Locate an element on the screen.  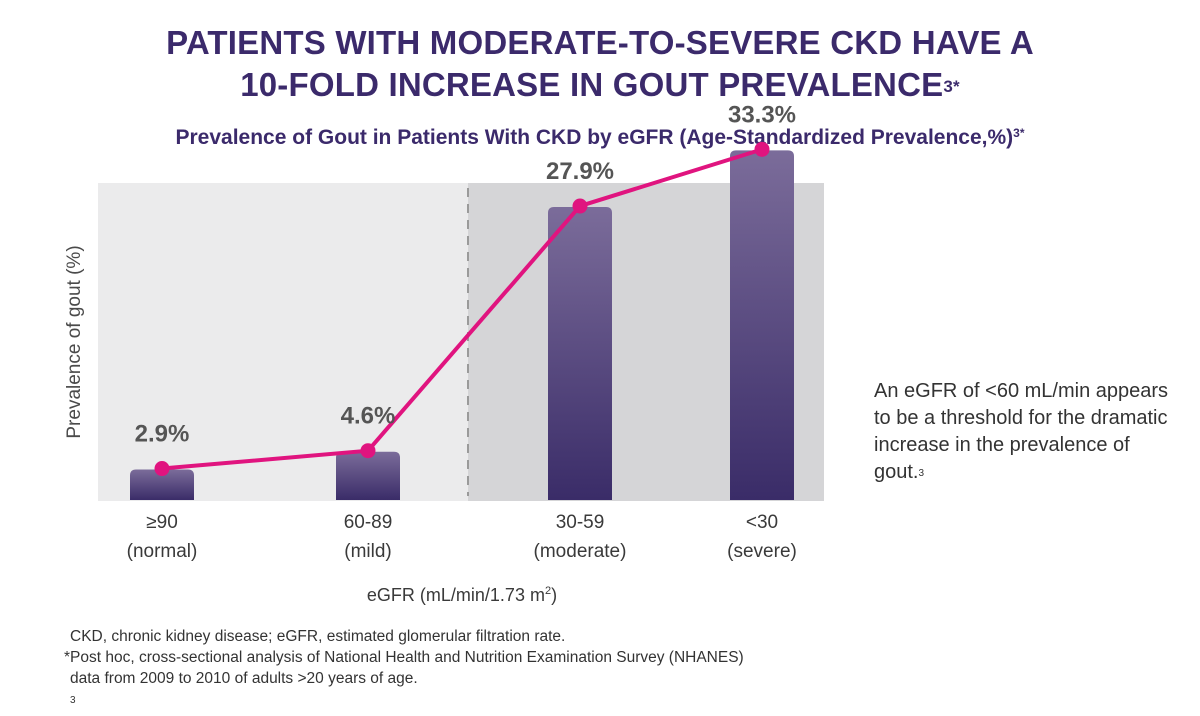
title-line-2-text: 10-FOLD INCREASE IN GOUT PREVALENCE is located at coordinates (592, 84).